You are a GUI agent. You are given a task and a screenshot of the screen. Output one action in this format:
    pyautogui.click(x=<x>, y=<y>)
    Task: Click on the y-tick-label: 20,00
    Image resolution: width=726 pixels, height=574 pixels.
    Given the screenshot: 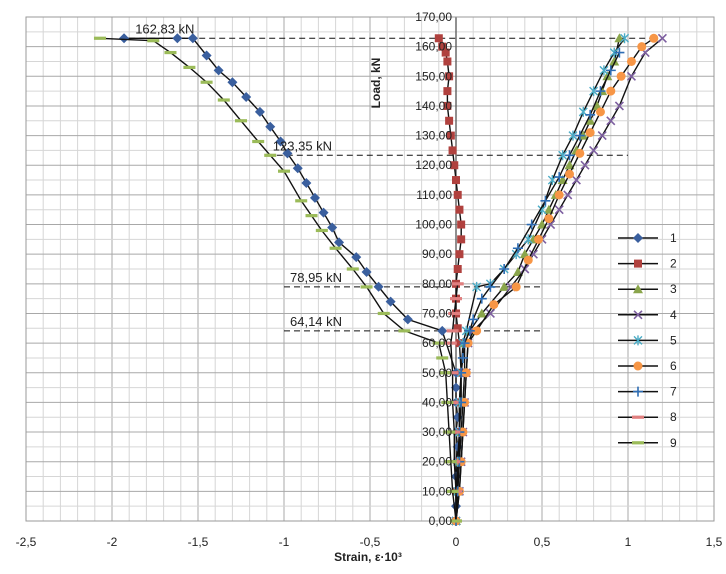 What is the action you would take?
    pyautogui.click(x=437, y=462)
    